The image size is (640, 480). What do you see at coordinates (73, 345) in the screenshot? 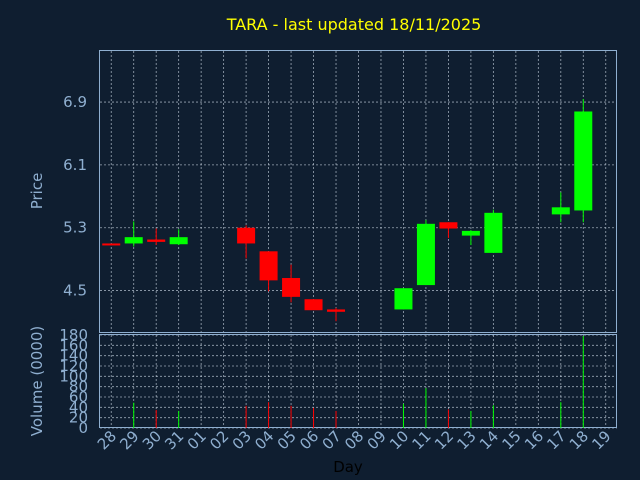
I see `volume-tick-label: 160` at bounding box center [73, 345].